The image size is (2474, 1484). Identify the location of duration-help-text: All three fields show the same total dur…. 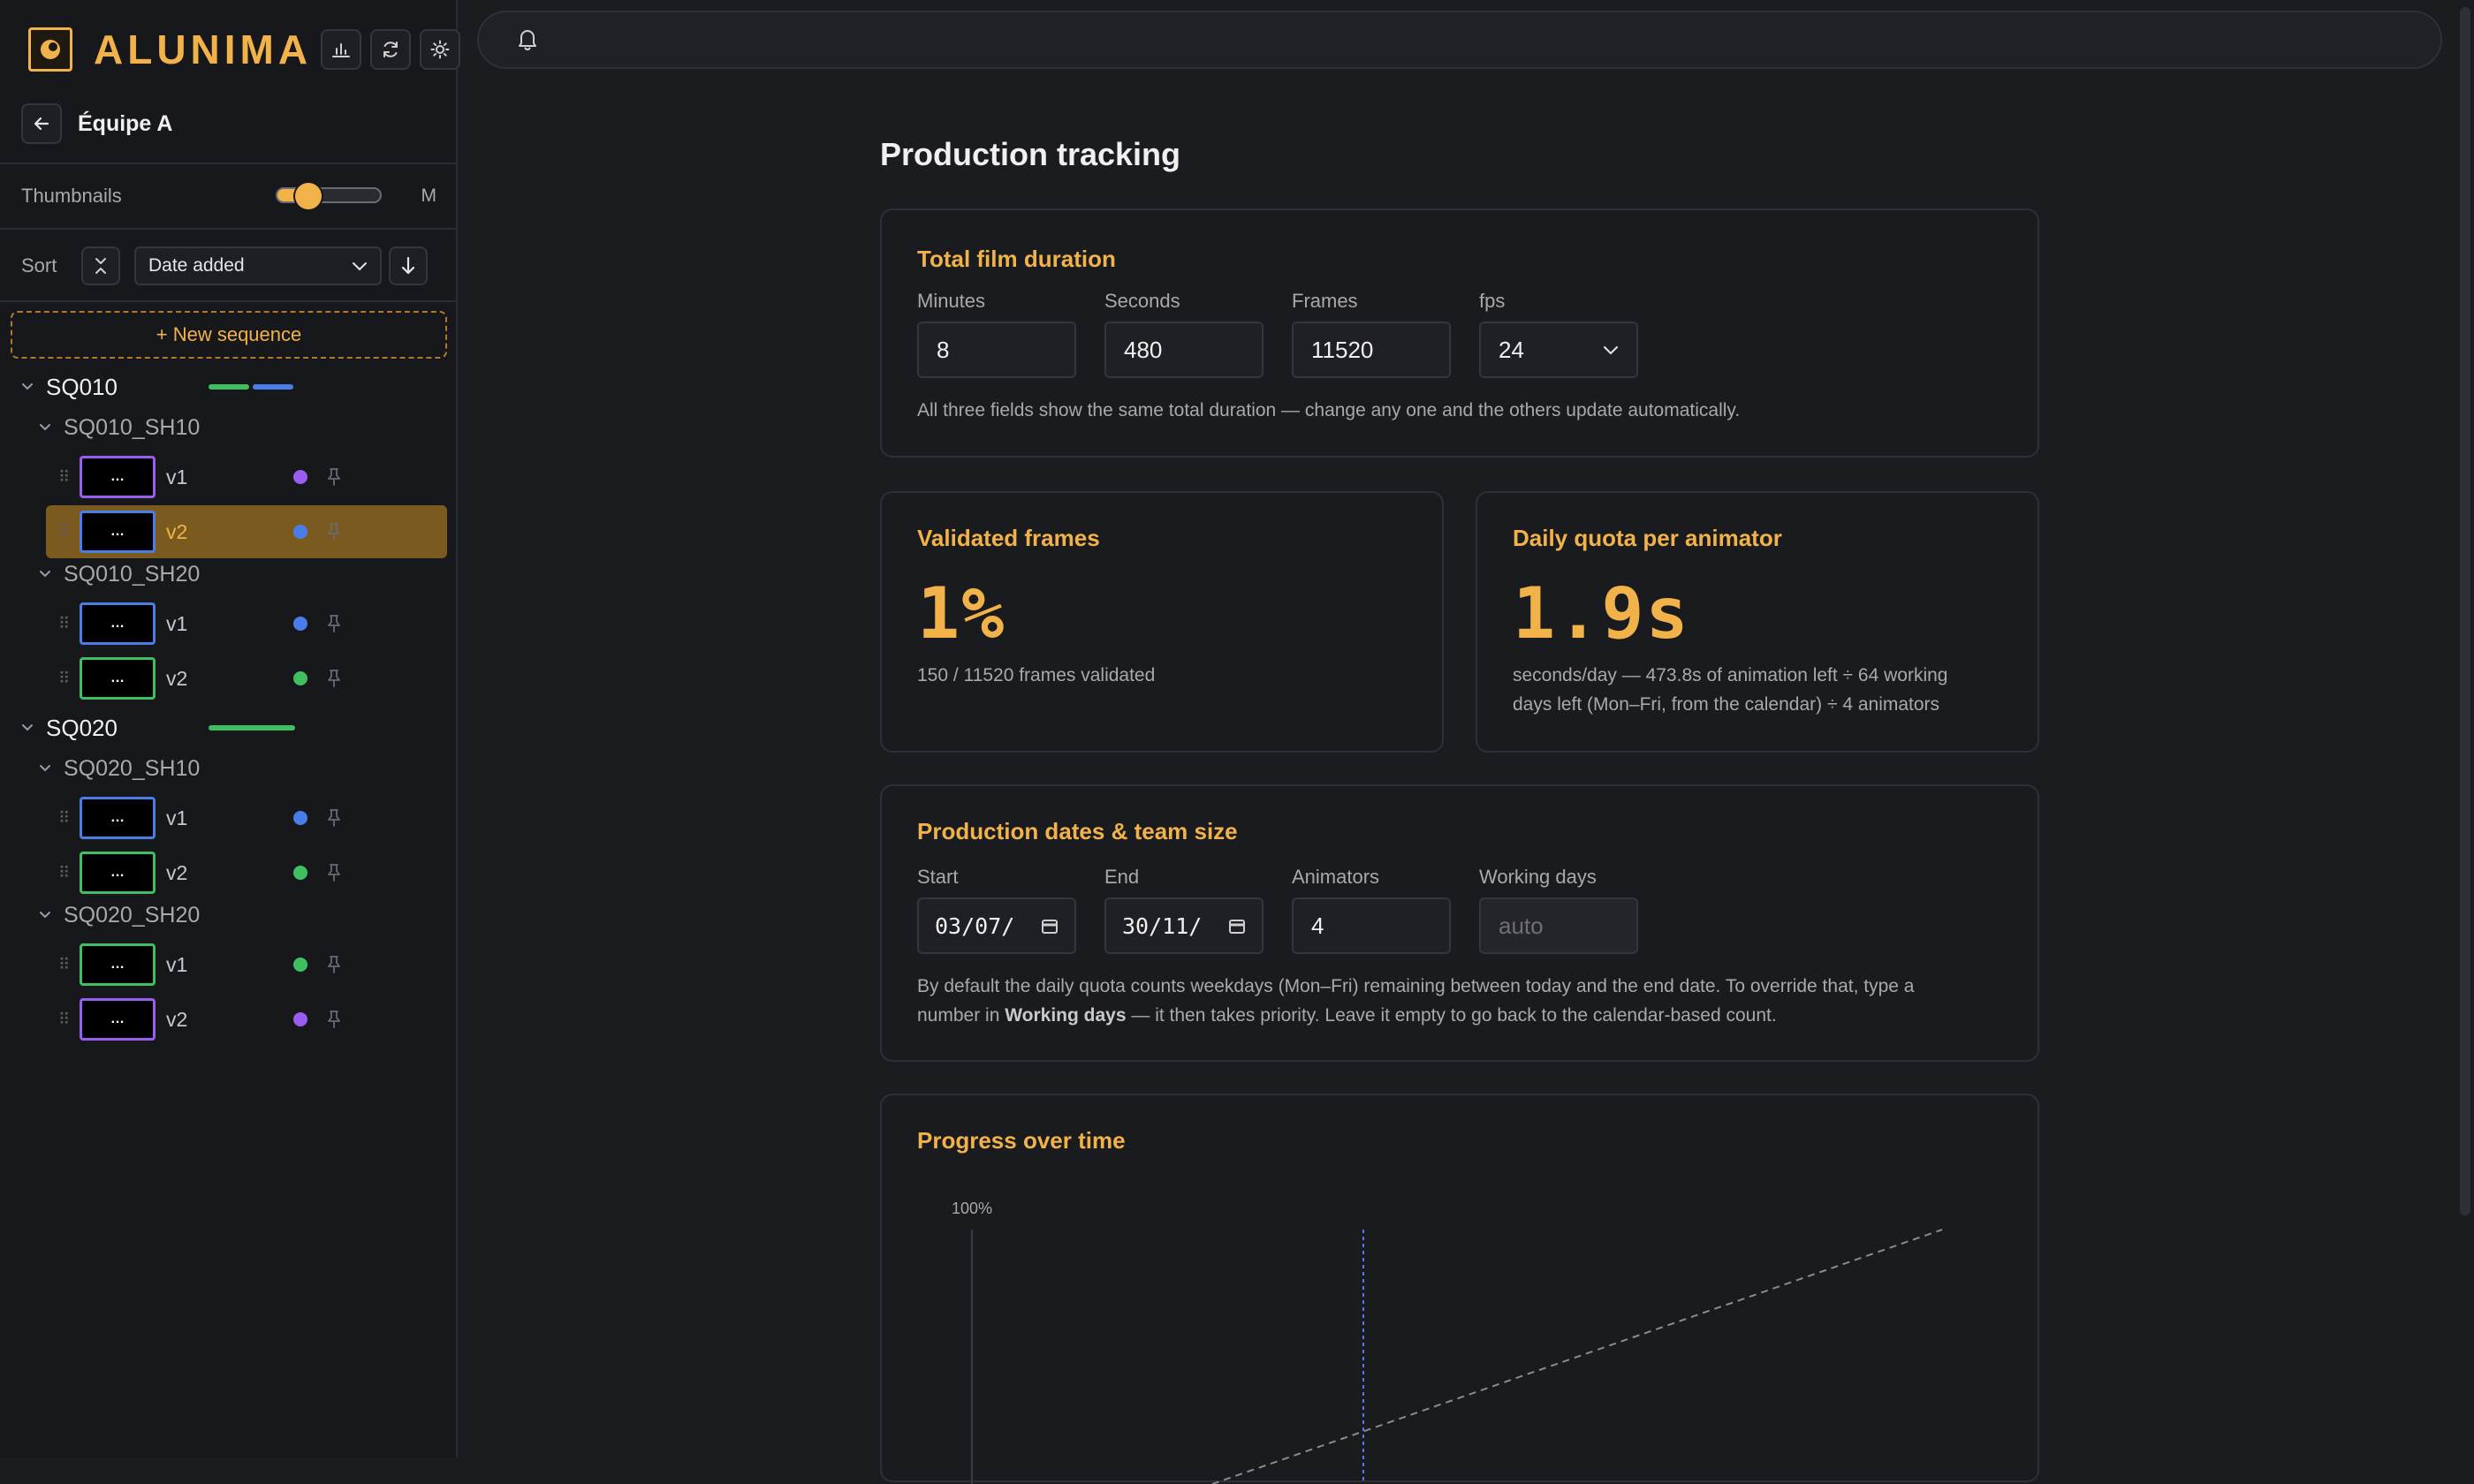
(1329, 410).